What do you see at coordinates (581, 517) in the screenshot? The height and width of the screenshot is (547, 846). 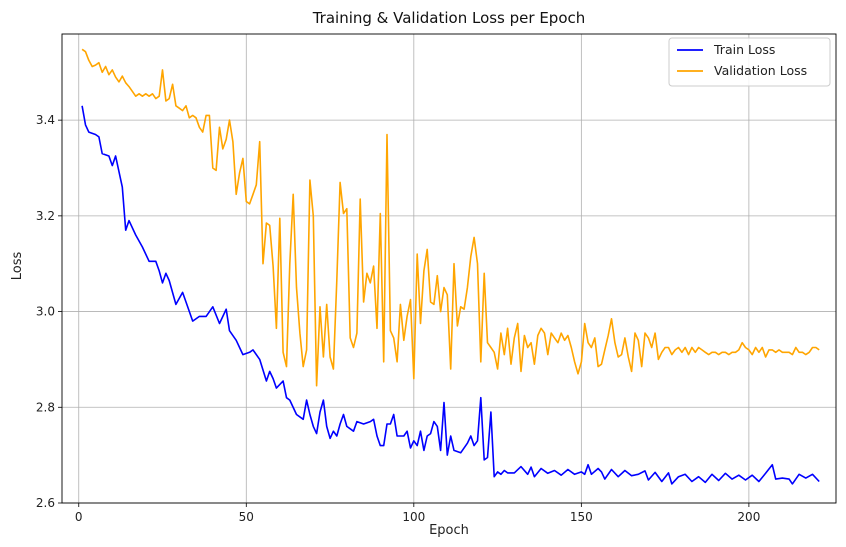 I see `x-tick-label: 150` at bounding box center [581, 517].